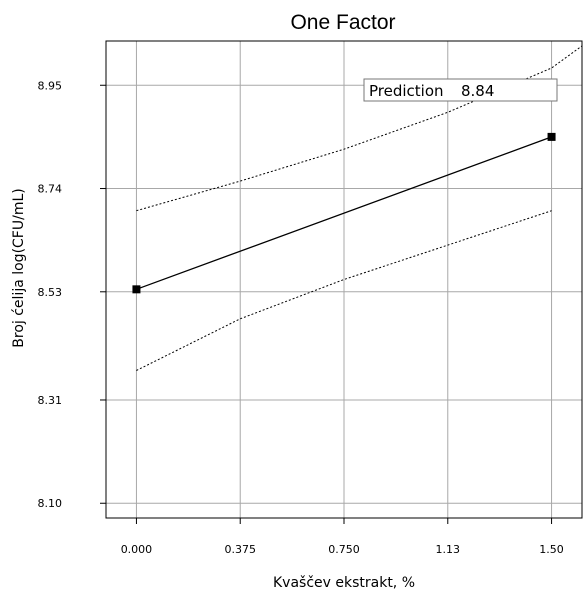 The image size is (583, 594). What do you see at coordinates (50, 189) in the screenshot?
I see `y-tick-label-8-74: 8.74` at bounding box center [50, 189].